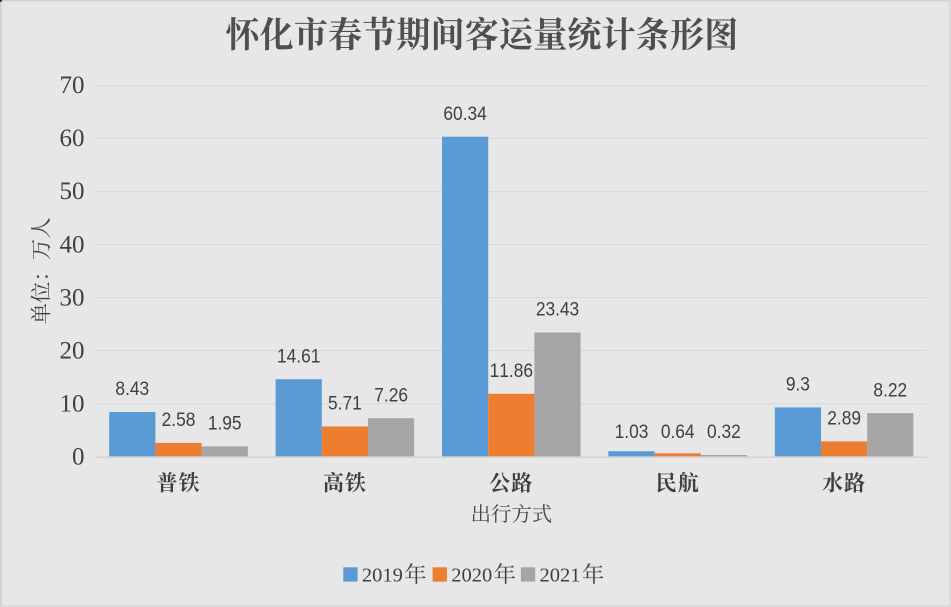  What do you see at coordinates (72, 403) in the screenshot?
I see `svg-text: 10` at bounding box center [72, 403].